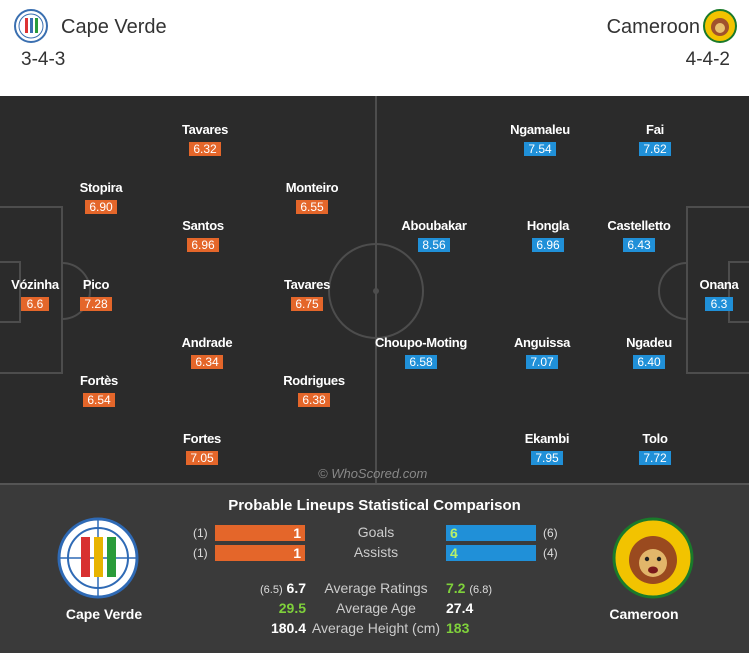  Describe the element at coordinates (207, 353) in the screenshot. I see `player: Andrade 6.34` at that location.